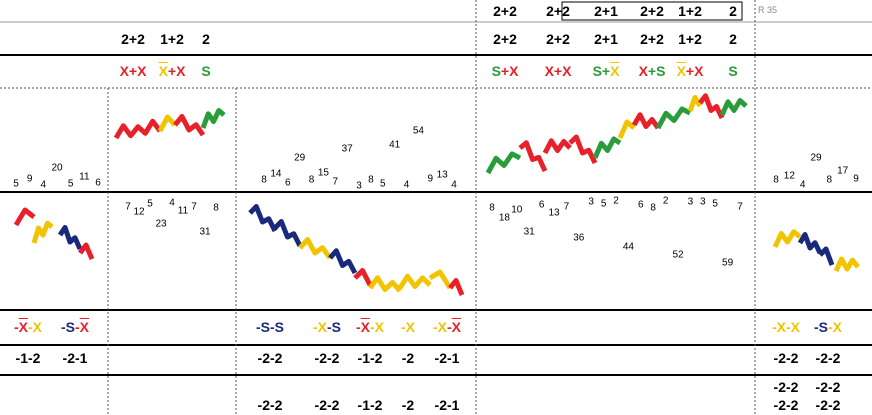 This screenshot has height=415, width=872. I want to click on label-part: X+X, so click(558, 71).